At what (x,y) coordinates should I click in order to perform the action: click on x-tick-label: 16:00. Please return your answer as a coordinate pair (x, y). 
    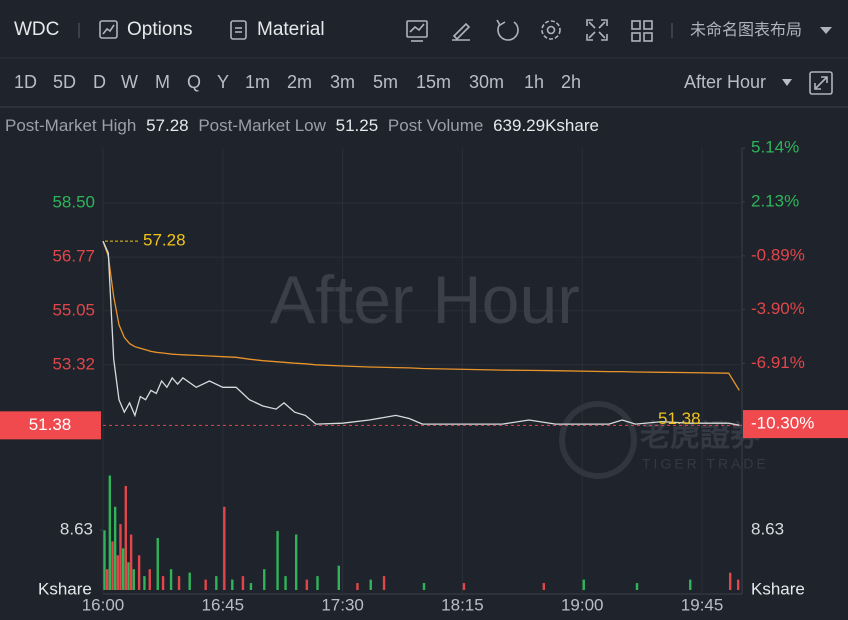
    Looking at the image, I should click on (103, 604).